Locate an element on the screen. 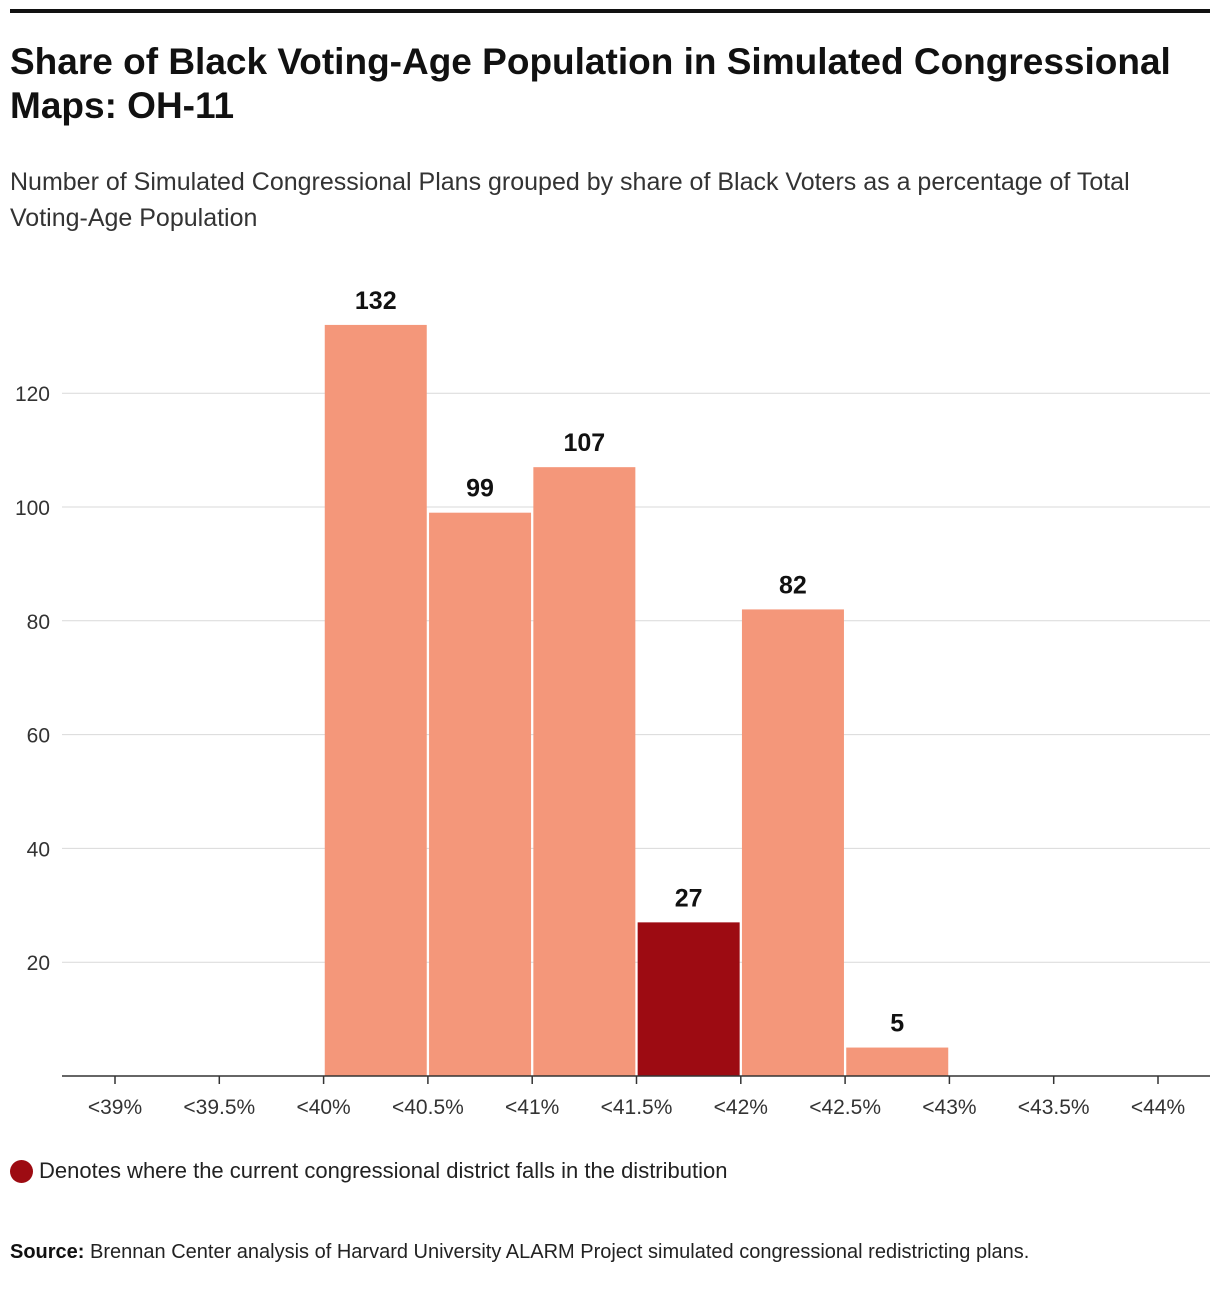  data-label: 5 is located at coordinates (897, 1024).